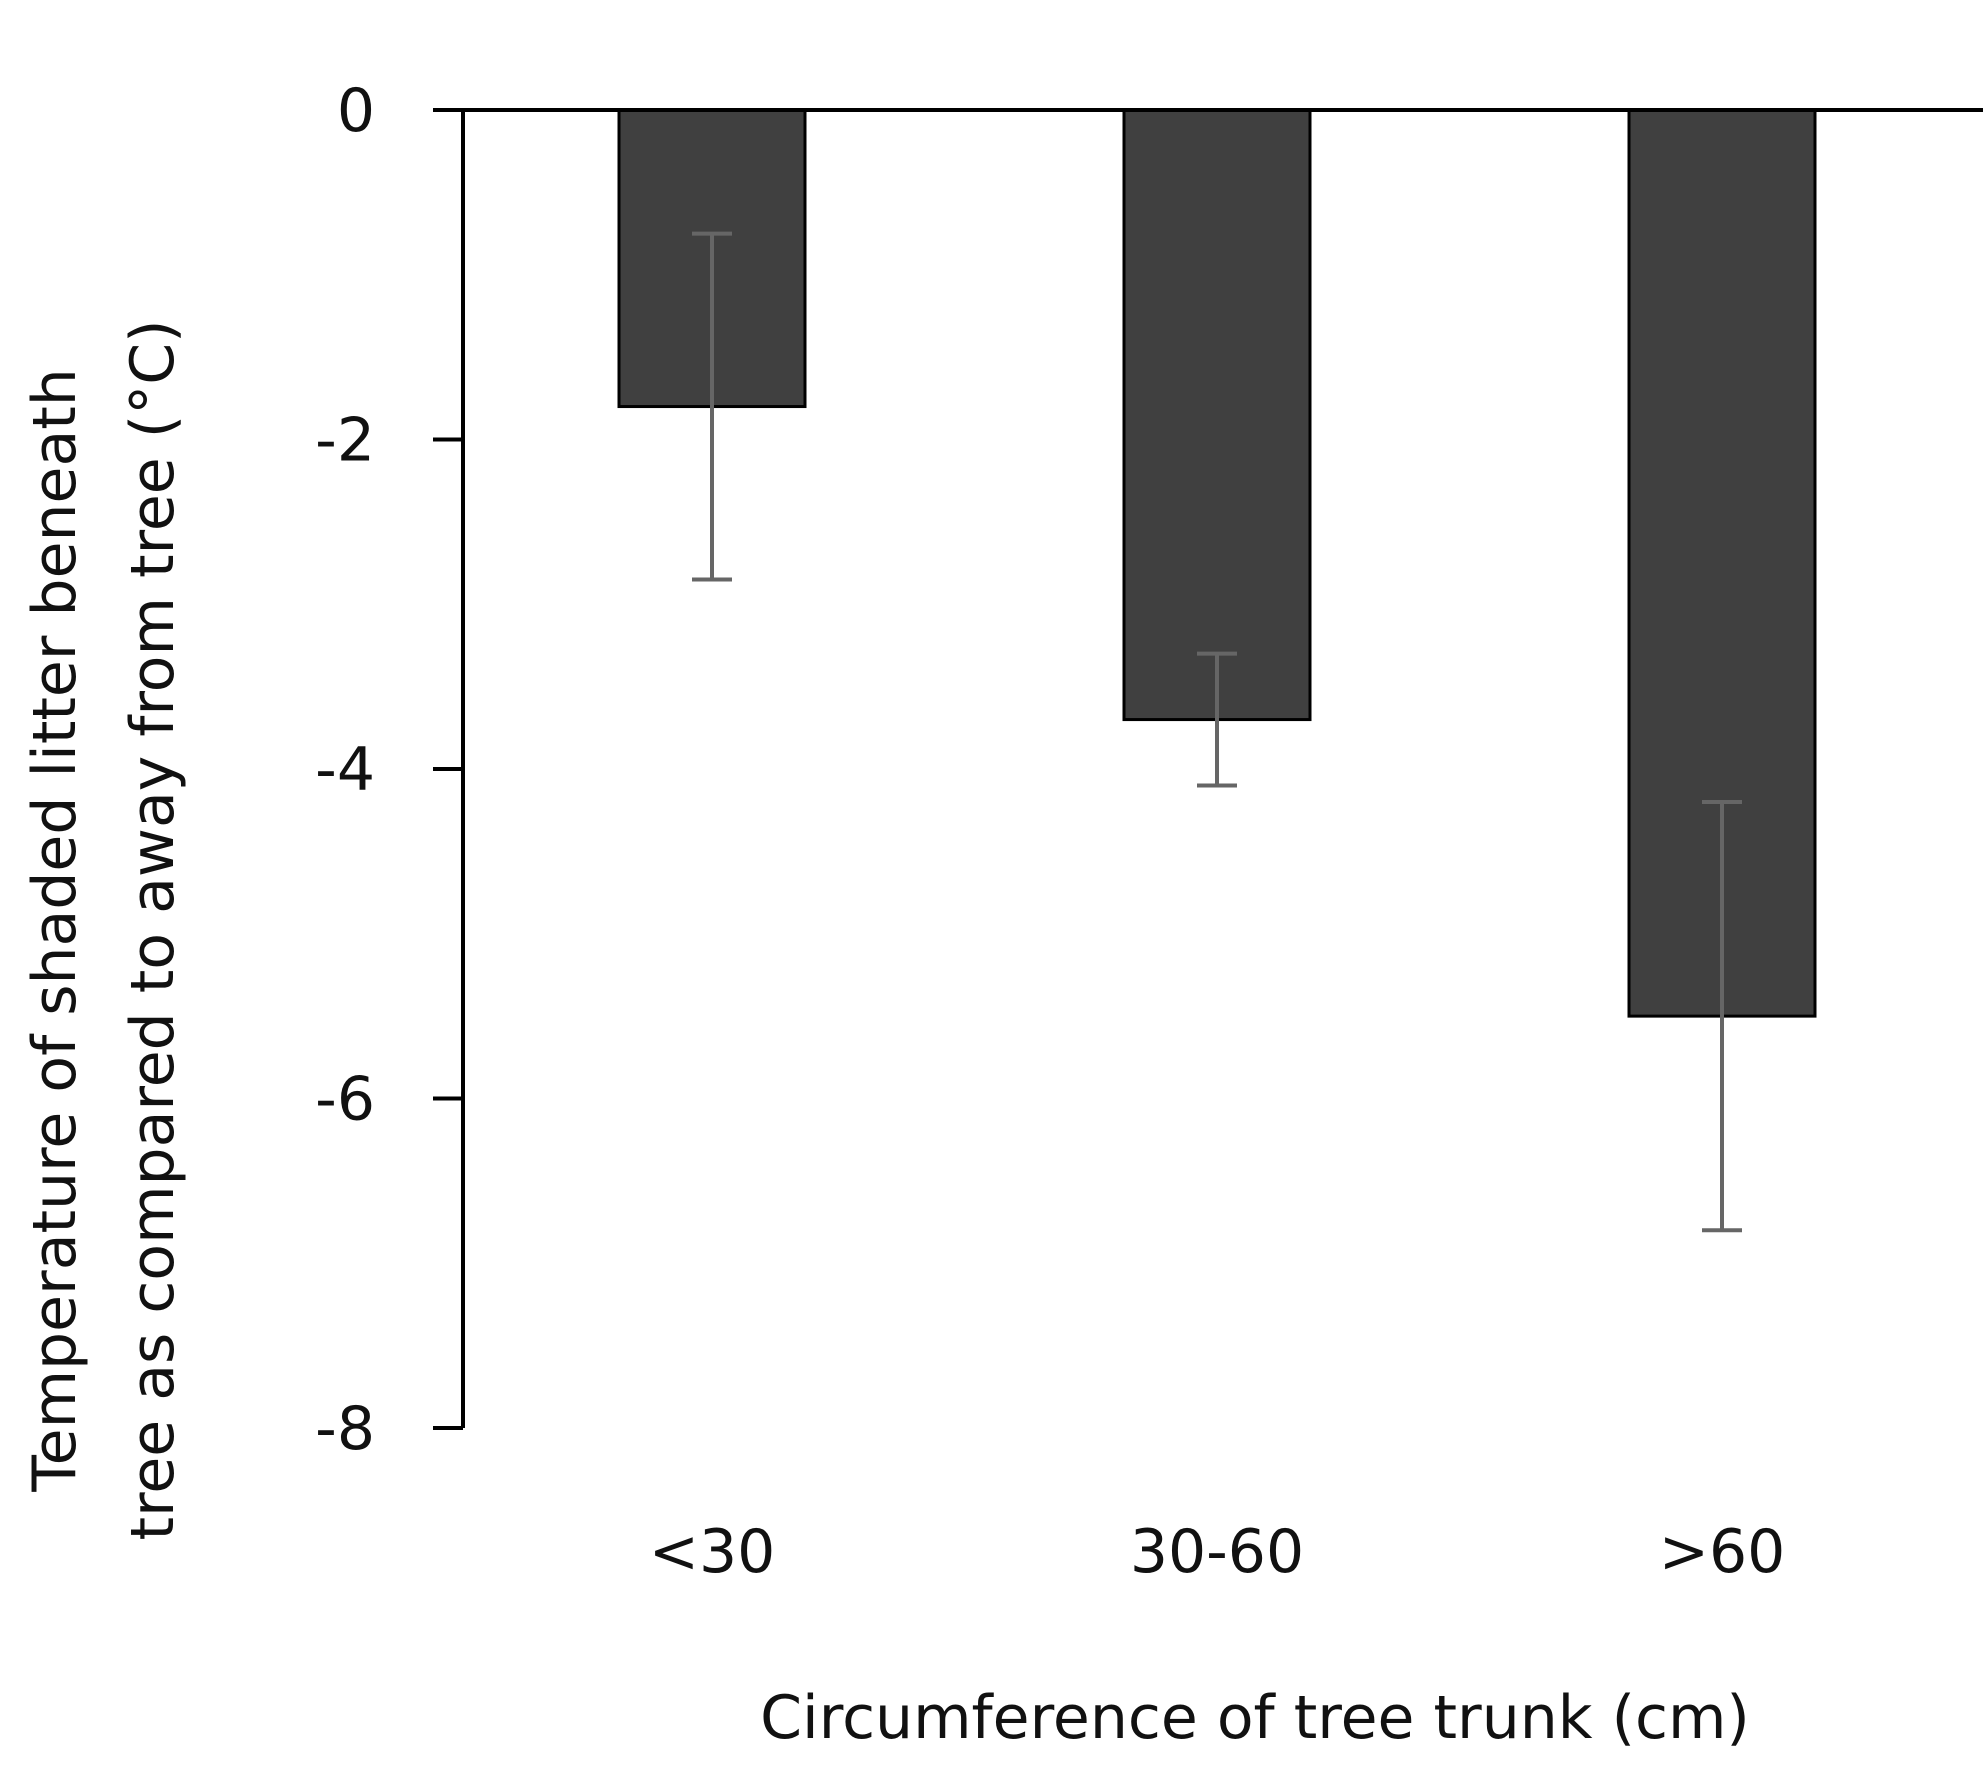  Describe the element at coordinates (1217, 1552) in the screenshot. I see `x-tick-label-1: 30-60` at that location.